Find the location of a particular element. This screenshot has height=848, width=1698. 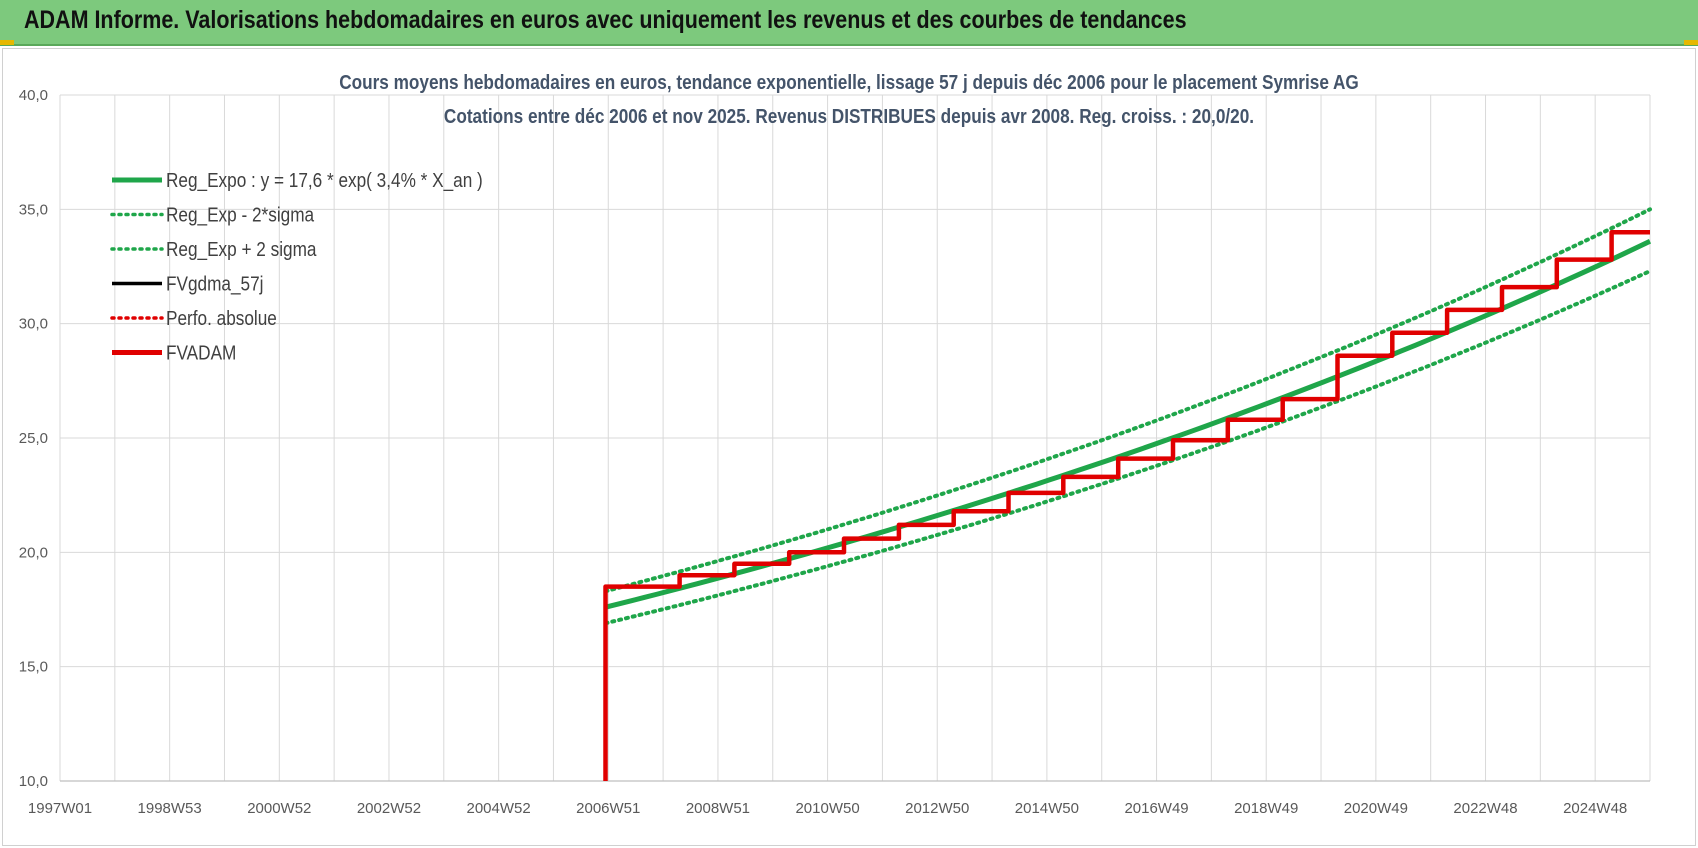

x-tick-label: 2010W50 is located at coordinates (827, 808).